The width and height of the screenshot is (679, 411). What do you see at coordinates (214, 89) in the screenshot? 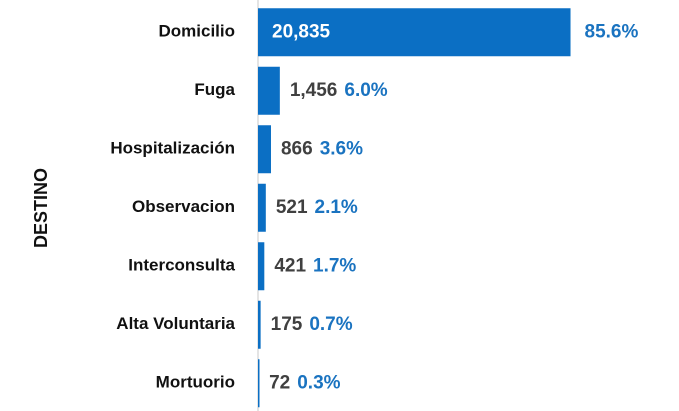
I see `category-label: Fuga` at bounding box center [214, 89].